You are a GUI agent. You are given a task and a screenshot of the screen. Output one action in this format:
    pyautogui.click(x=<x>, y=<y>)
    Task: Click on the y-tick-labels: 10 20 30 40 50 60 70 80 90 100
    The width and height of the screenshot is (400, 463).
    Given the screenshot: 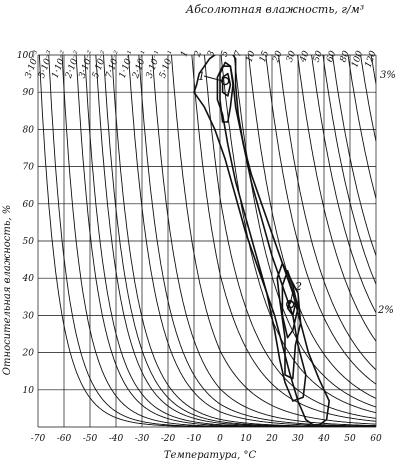 What is the action you would take?
    pyautogui.click(x=25, y=223)
    